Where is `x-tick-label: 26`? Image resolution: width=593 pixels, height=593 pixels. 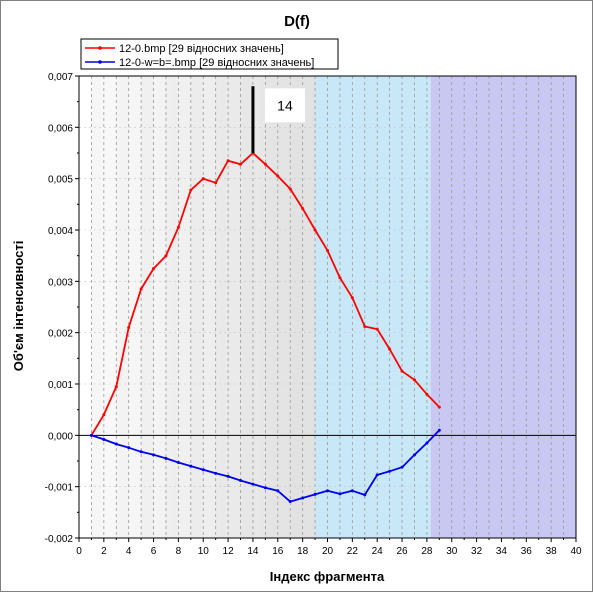 x-tick-label: 26 is located at coordinates (402, 551).